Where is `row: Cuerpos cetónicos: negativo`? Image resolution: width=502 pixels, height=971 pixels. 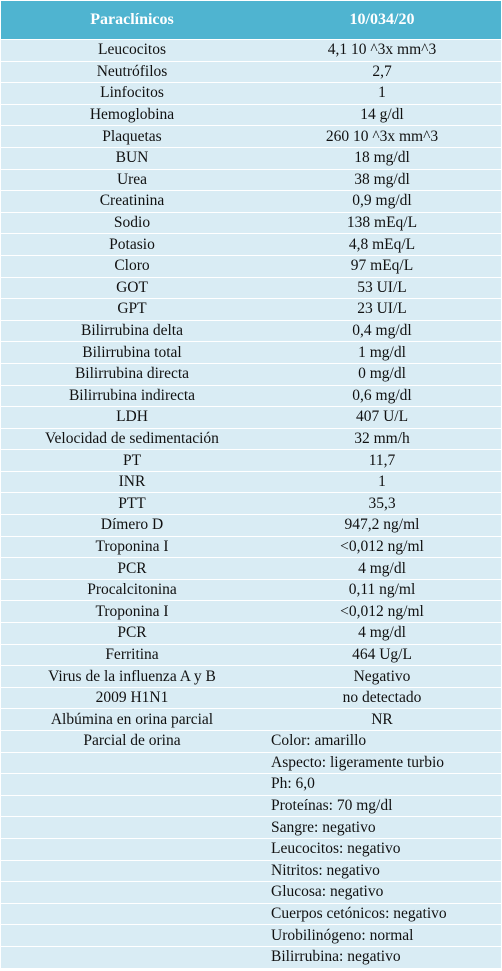 row: Cuerpos cetónicos: negativo is located at coordinates (251, 913).